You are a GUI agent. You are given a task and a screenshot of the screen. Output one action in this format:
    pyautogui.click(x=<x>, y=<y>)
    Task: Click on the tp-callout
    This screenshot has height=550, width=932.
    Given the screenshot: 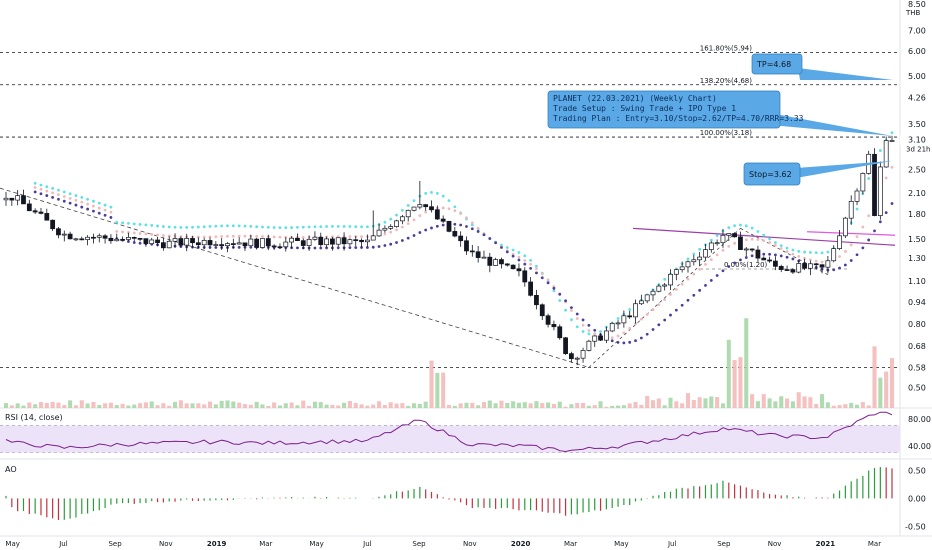 What is the action you would take?
    pyautogui.click(x=777, y=64)
    